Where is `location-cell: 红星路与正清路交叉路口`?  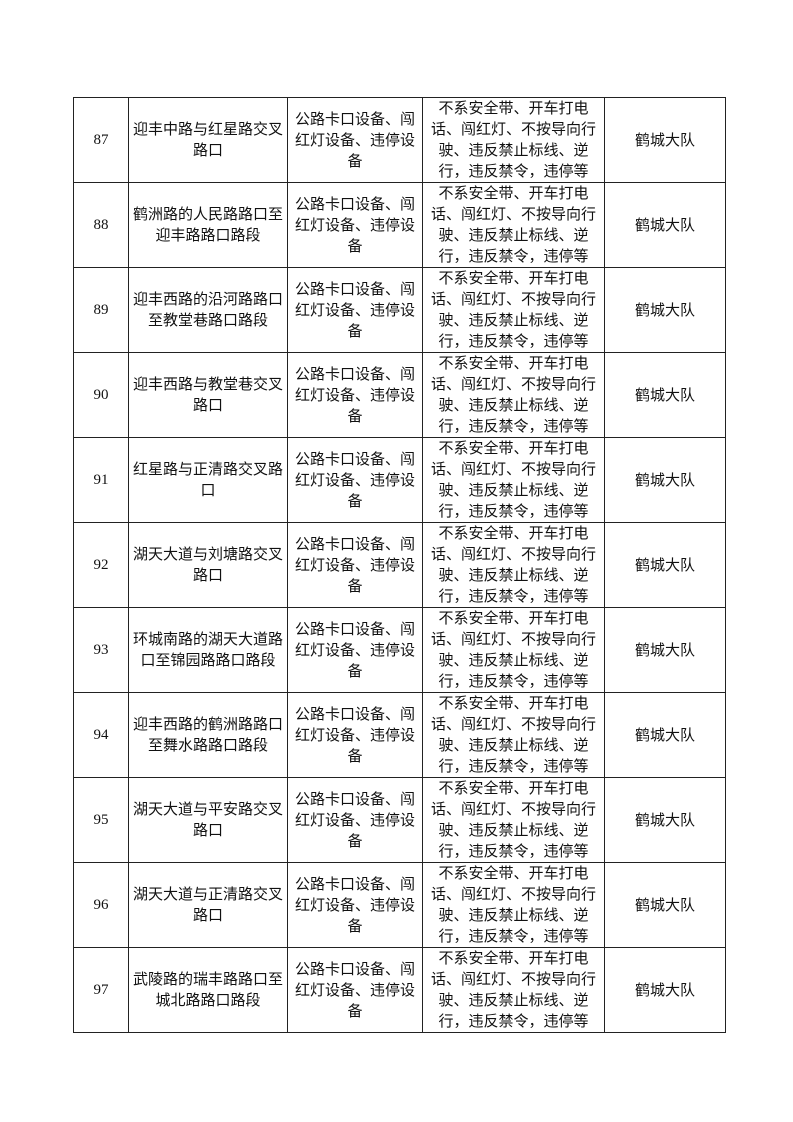
location-cell: 红星路与正清路交叉路口 is located at coordinates (208, 480).